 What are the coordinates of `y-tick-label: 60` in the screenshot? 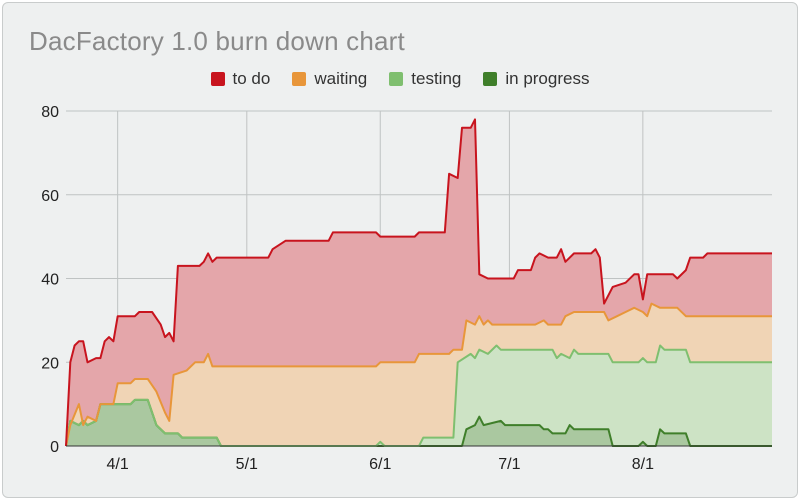 It's located at (50, 196).